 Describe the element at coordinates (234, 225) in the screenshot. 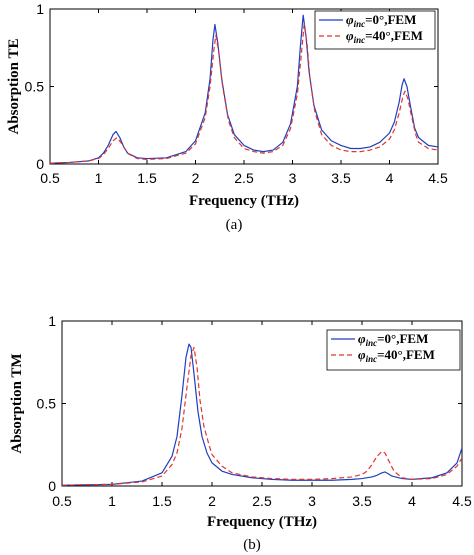

I see `panel-label: (a)` at that location.